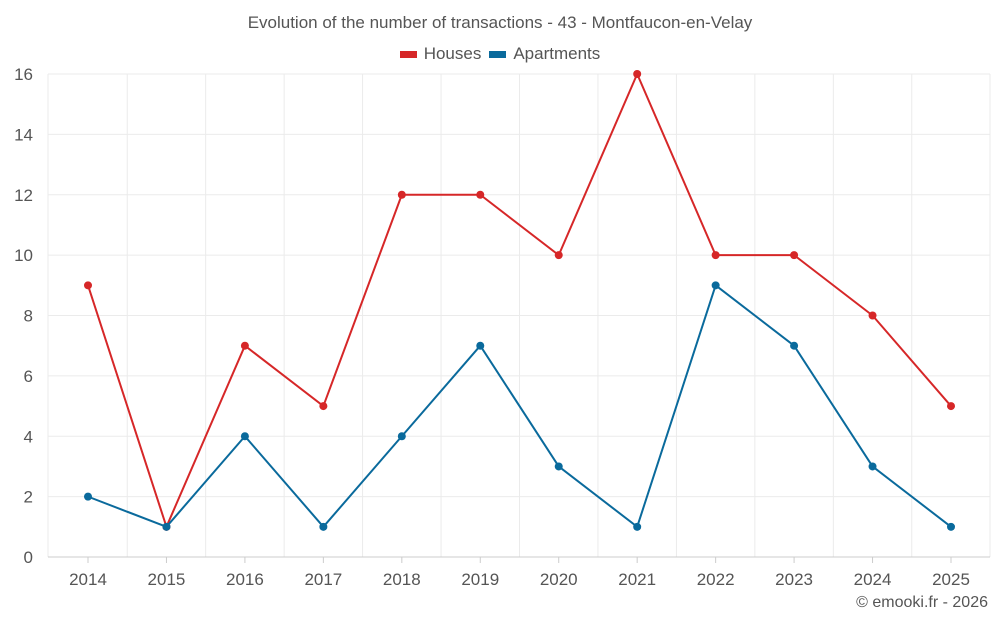 Image resolution: width=1000 pixels, height=625 pixels. I want to click on legend: Houses Apartments, so click(500, 54).